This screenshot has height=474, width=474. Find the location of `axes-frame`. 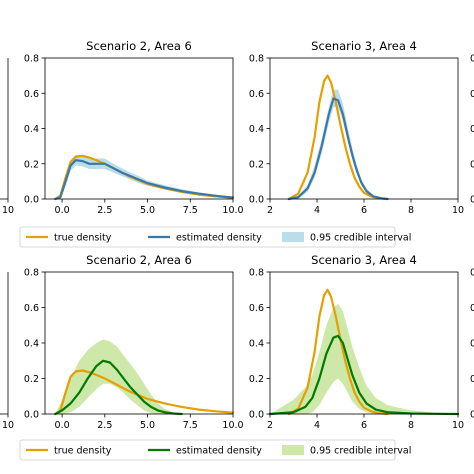

axes-frame is located at coordinates (364, 128).